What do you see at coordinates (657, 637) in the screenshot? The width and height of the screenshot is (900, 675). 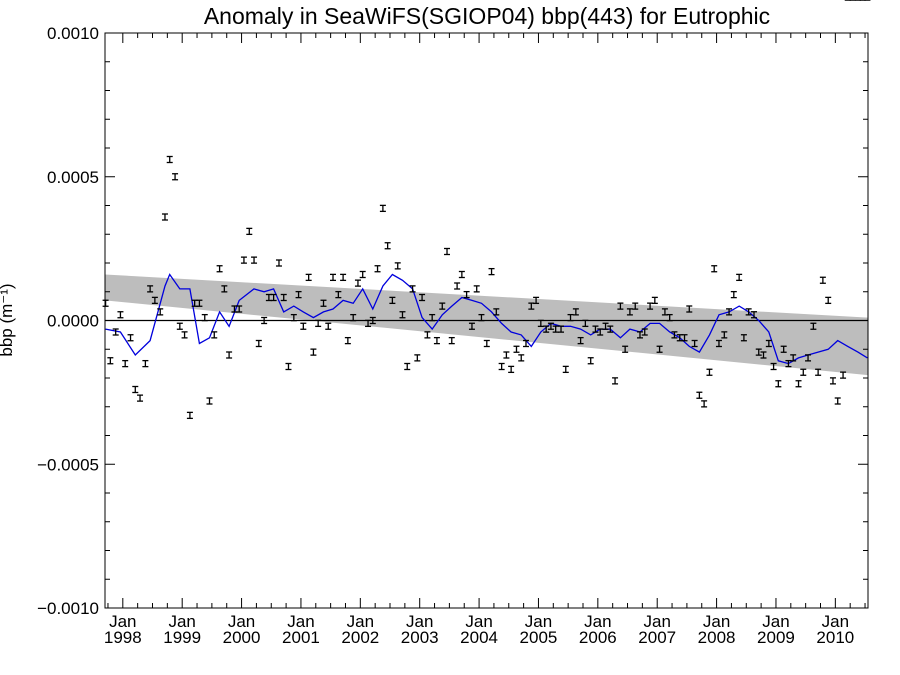 I see `x-tick-year-label: 2007` at bounding box center [657, 637].